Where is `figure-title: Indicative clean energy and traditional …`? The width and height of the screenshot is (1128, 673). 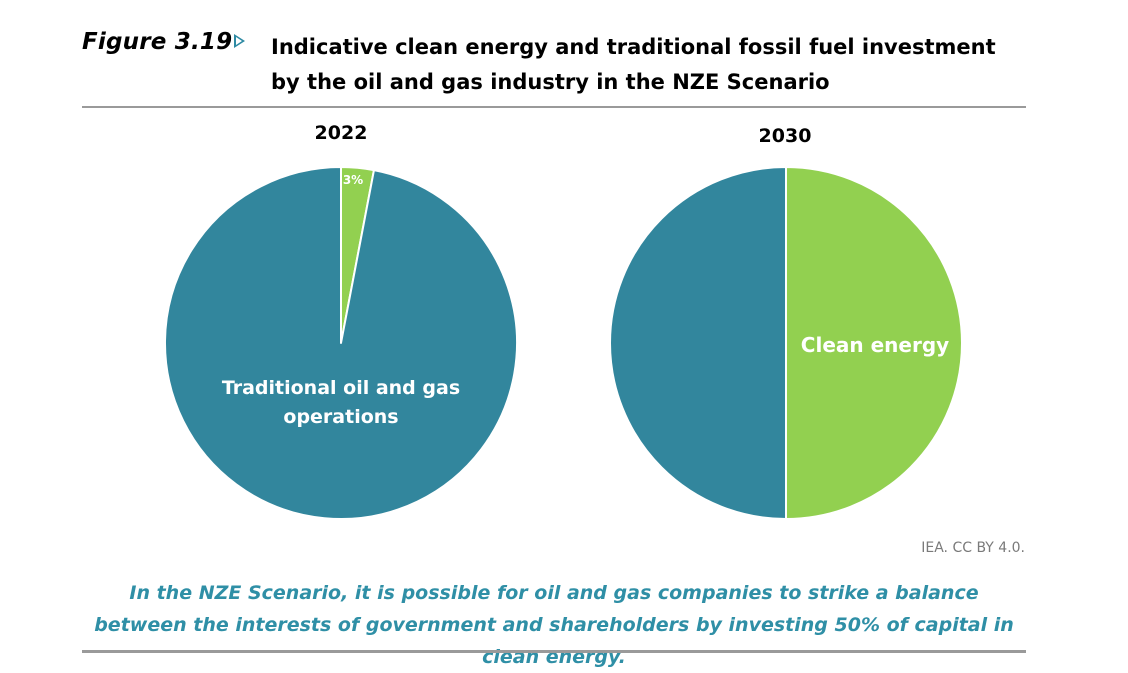
figure-title: Indicative clean energy and traditional … is located at coordinates (633, 64).